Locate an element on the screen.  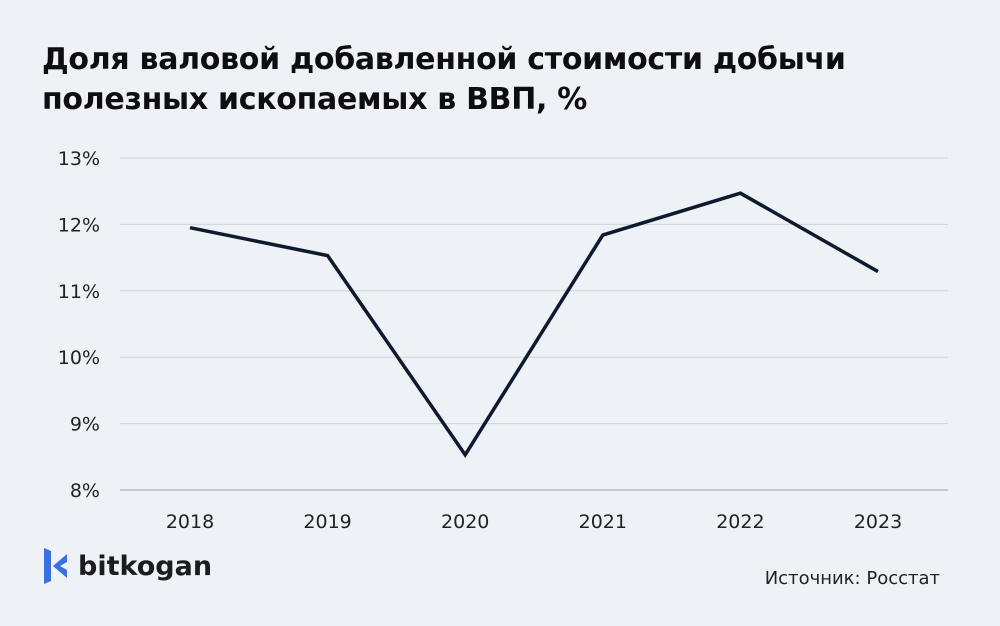
brand-logo: bitkogan is located at coordinates (127, 566).